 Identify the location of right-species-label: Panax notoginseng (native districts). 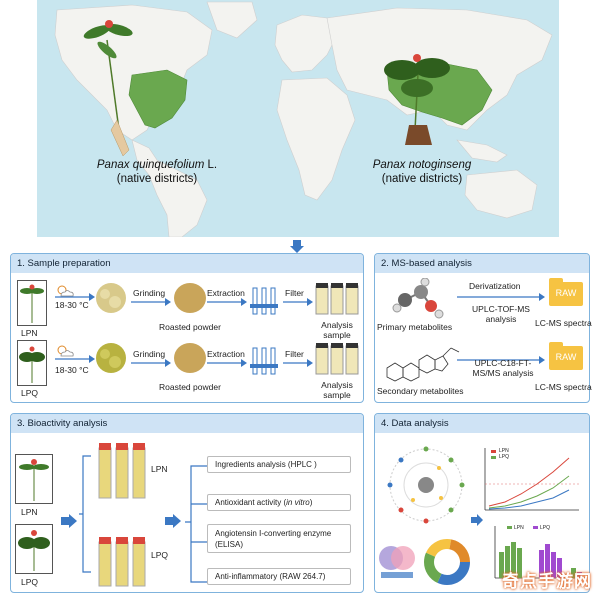
(422, 172).